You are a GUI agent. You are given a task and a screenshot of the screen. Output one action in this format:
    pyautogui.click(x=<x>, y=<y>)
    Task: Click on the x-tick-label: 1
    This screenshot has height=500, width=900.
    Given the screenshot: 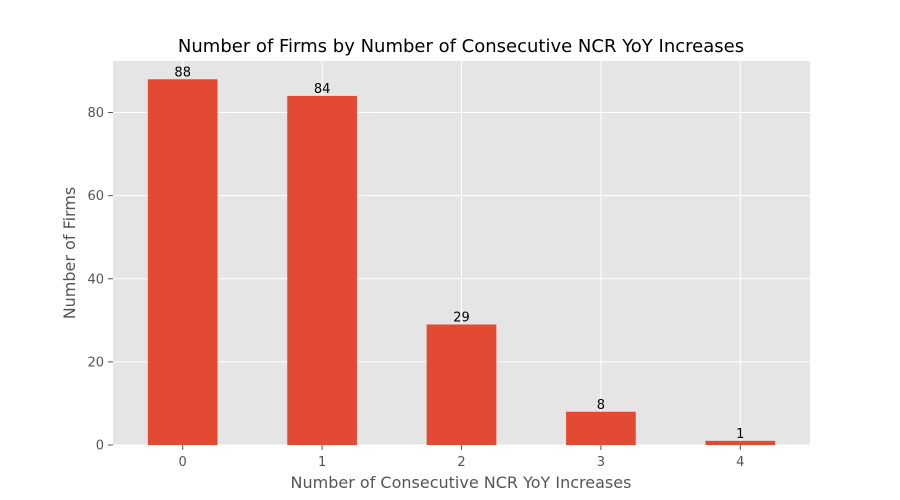 What is the action you would take?
    pyautogui.click(x=322, y=462)
    